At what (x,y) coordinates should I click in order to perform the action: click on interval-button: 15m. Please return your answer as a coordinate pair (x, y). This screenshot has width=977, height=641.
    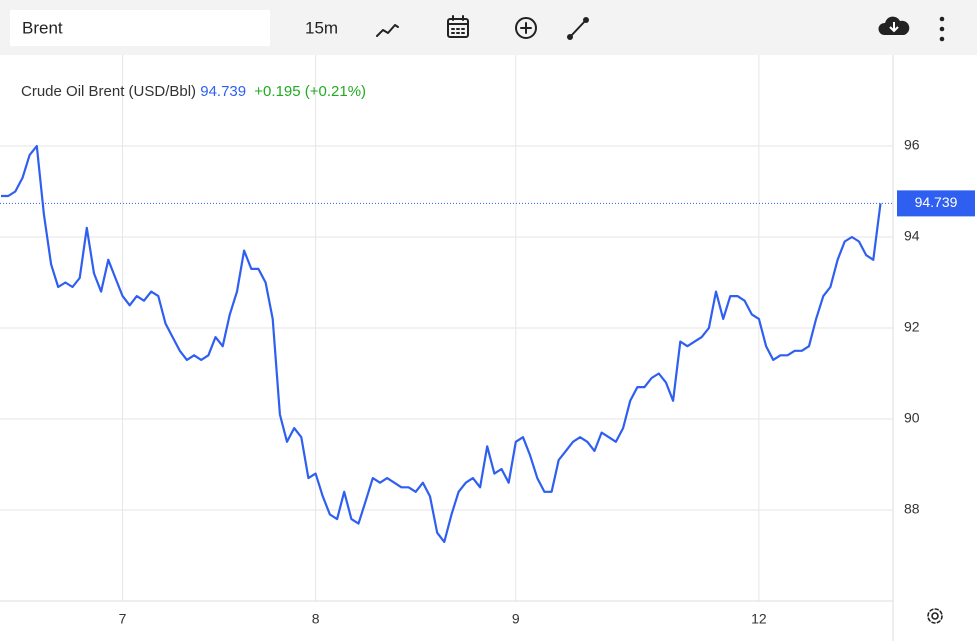
    Looking at the image, I should click on (321, 27).